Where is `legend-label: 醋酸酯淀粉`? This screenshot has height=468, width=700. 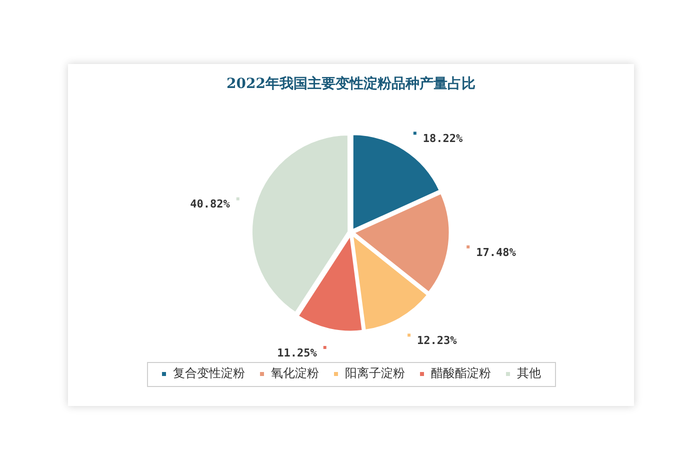 legend-label: 醋酸酯淀粉 is located at coordinates (461, 373).